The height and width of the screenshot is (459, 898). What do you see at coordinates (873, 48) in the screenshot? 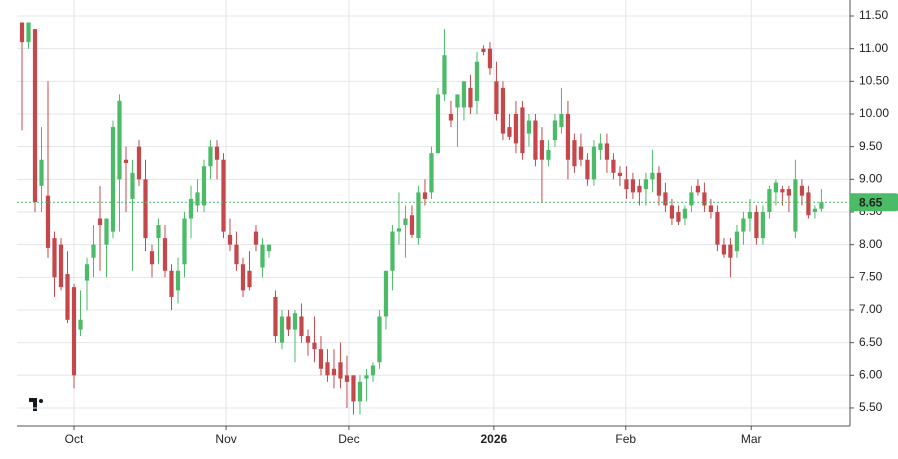
I see `y-tick-label: 11.00` at bounding box center [873, 48].